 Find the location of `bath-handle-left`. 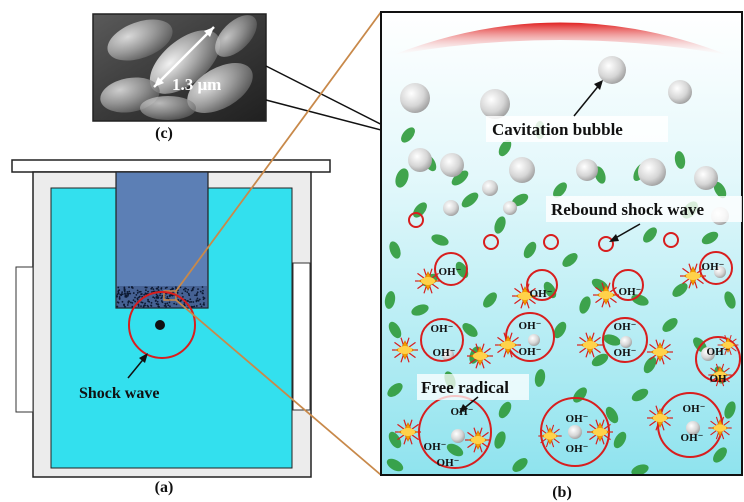

bath-handle-left is located at coordinates (24, 339).